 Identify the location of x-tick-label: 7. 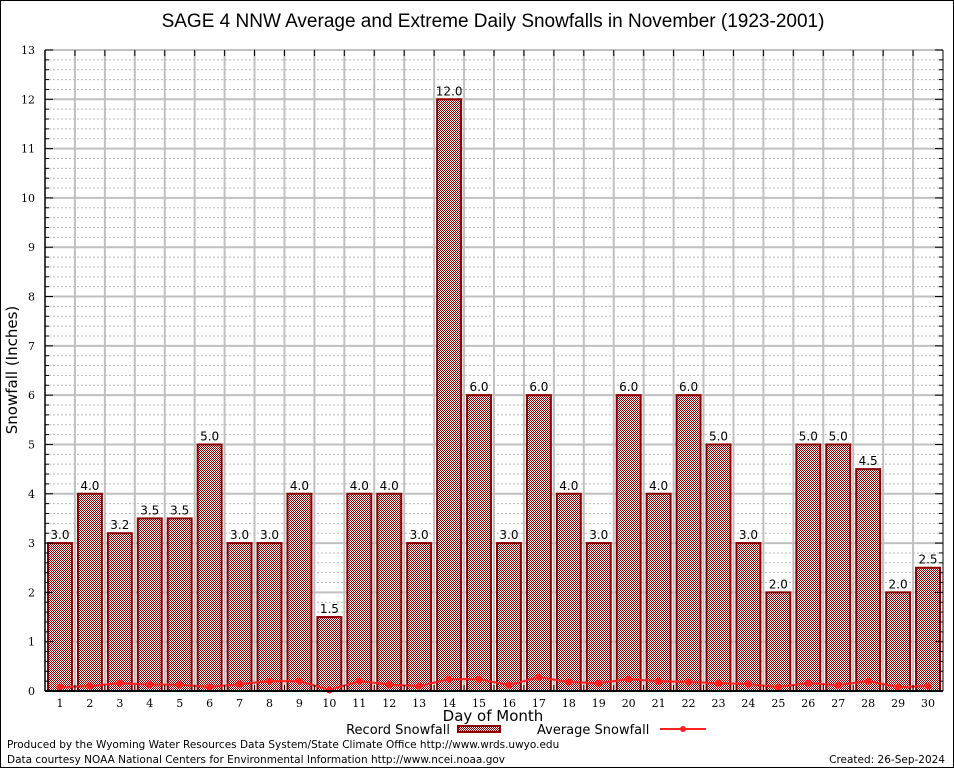
(239, 703).